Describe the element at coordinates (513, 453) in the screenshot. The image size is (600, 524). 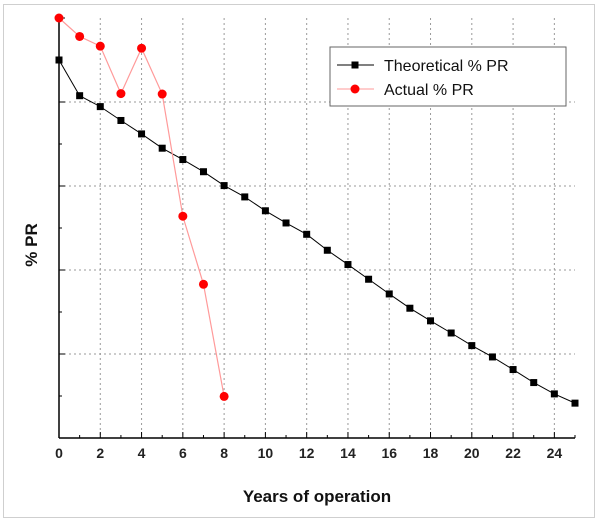
I see `x-tick-label: 22` at that location.